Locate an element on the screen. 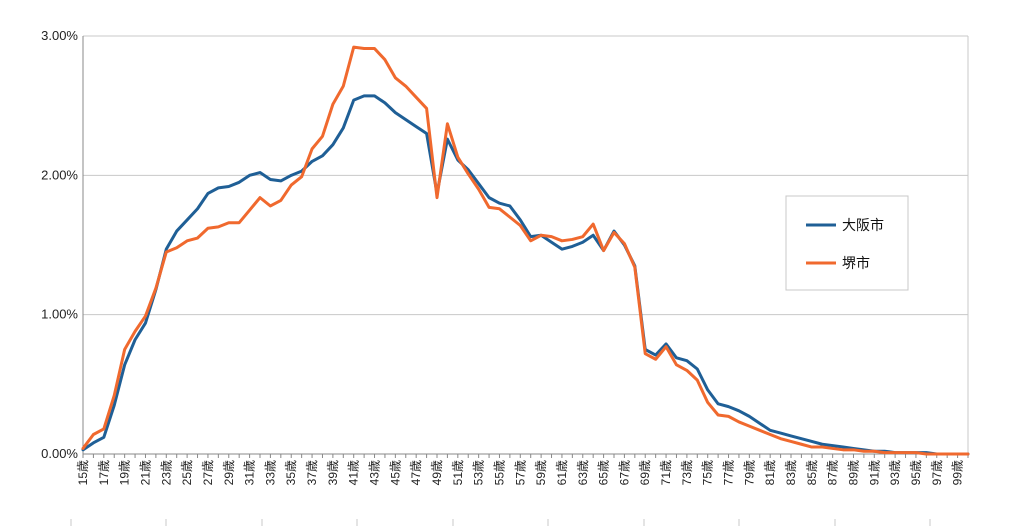  x-tick-label: 47歳 is located at coordinates (416, 472).